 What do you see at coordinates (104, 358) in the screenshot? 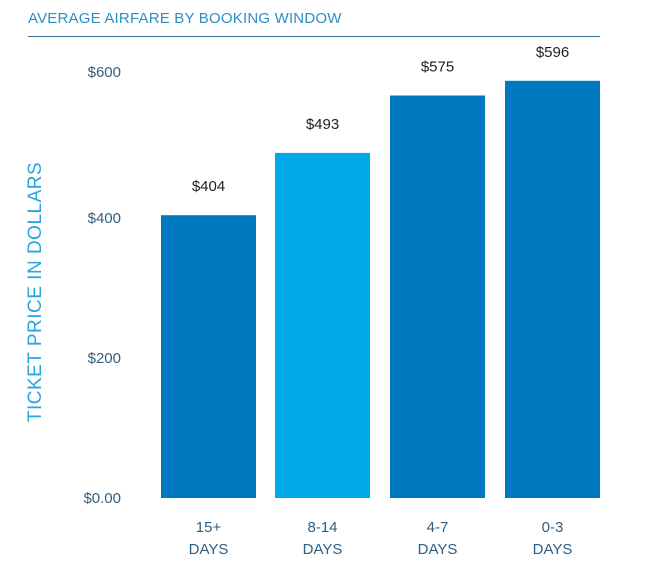
I see `y-tick-label: $200` at bounding box center [104, 358].